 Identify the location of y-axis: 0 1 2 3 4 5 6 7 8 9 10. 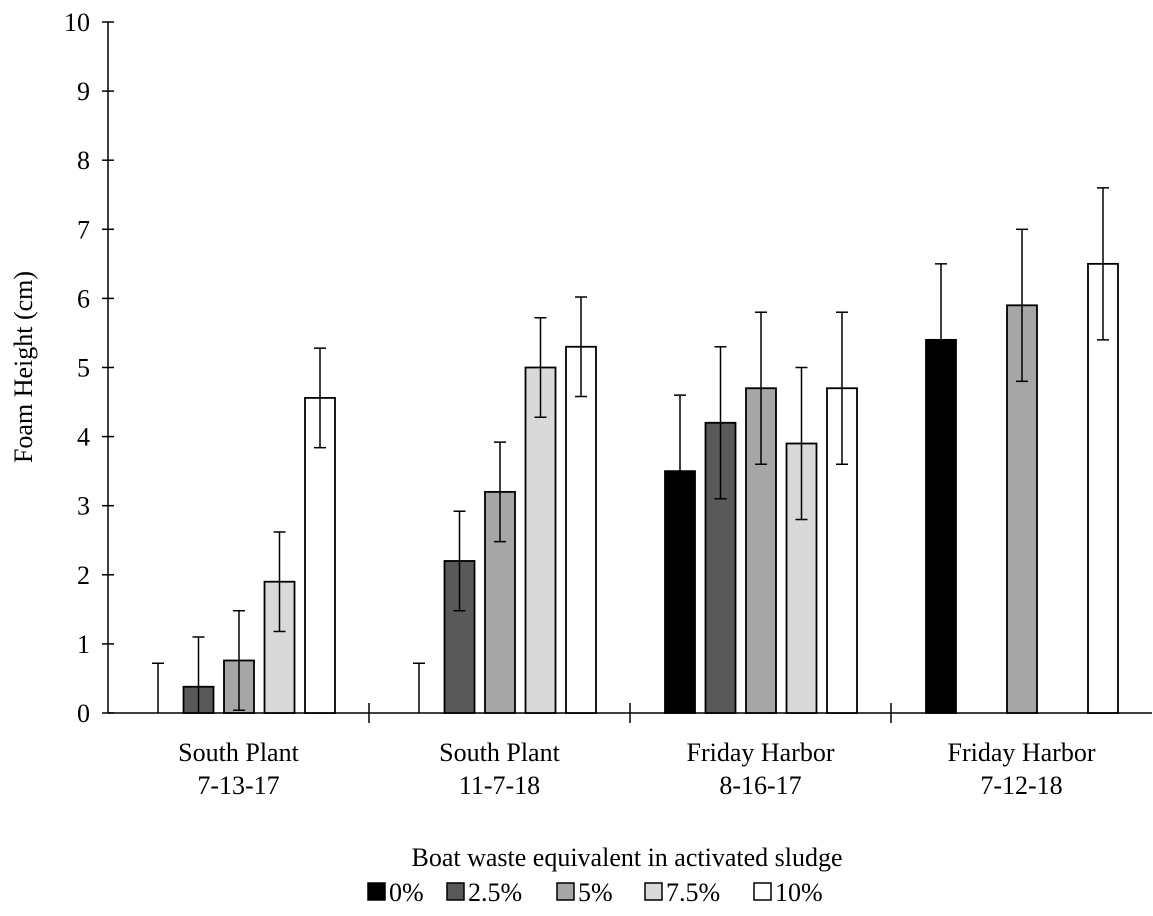
(89, 368).